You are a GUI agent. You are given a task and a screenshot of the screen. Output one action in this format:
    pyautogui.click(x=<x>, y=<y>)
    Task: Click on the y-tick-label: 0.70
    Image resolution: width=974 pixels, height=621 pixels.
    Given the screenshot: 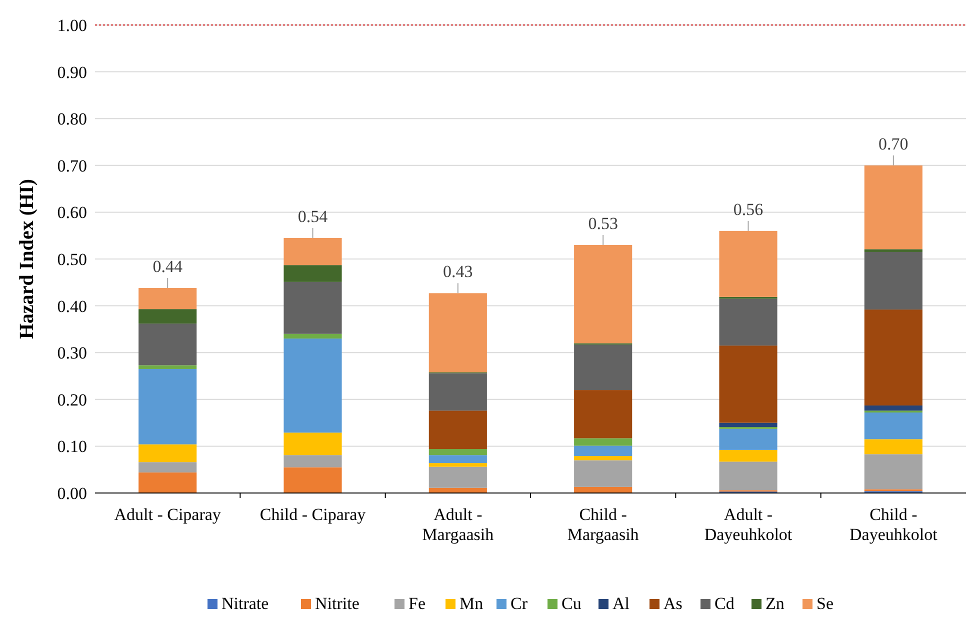 What is the action you would take?
    pyautogui.click(x=72, y=166)
    